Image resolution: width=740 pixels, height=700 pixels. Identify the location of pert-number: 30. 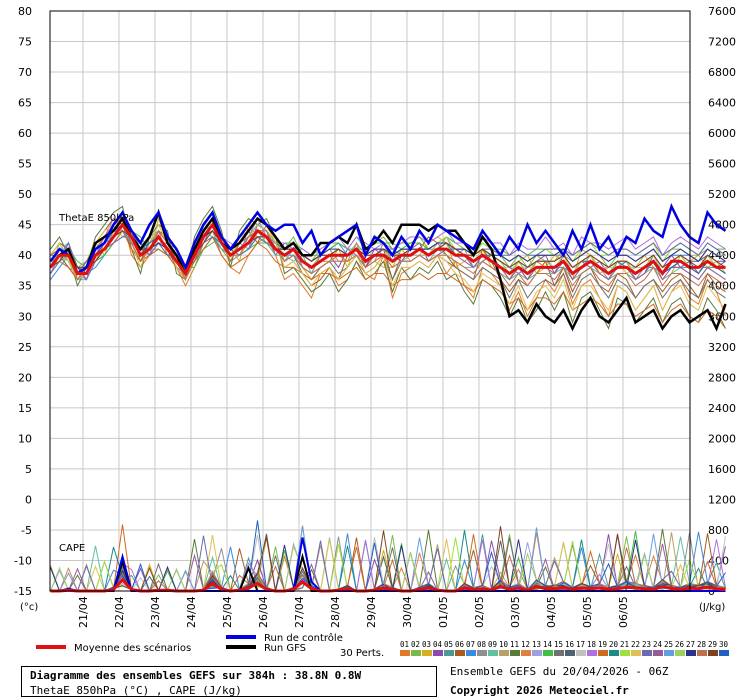
(724, 644).